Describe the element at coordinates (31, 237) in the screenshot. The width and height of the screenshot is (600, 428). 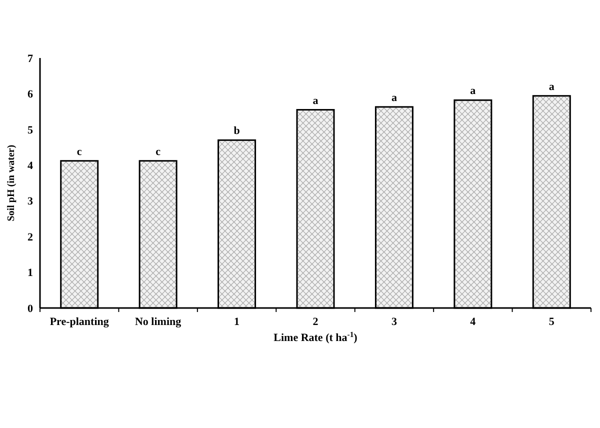
I see `y-tick-label: 2` at that location.